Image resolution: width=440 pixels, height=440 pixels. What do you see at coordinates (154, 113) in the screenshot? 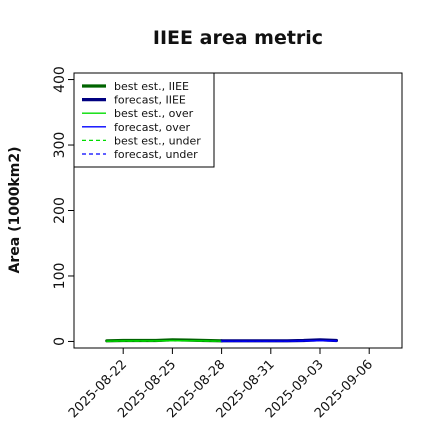
I see `legend-label: best est., over` at bounding box center [154, 113].